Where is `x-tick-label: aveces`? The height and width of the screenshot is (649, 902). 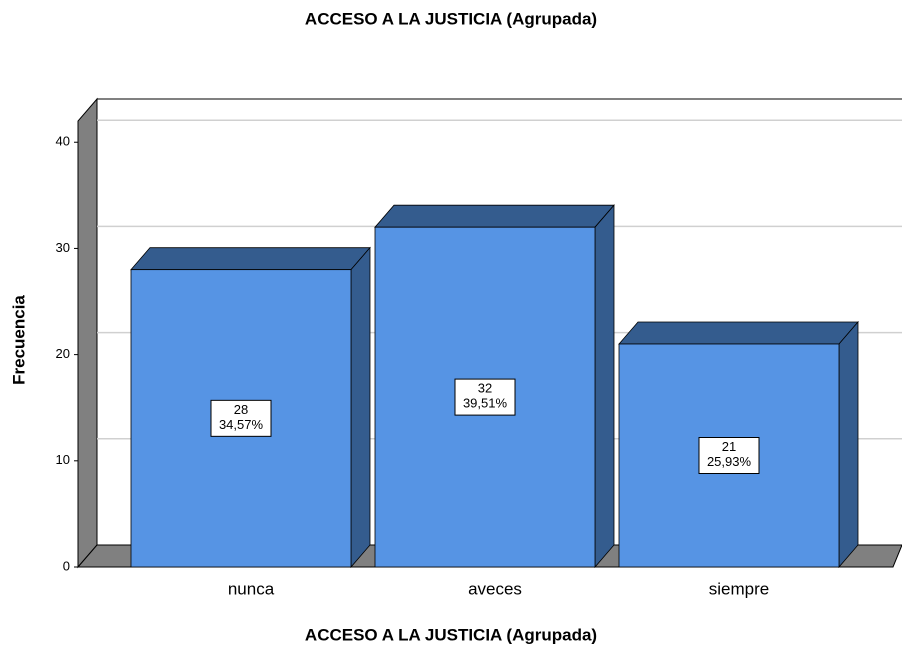
x-tick-label: aveces is located at coordinates (495, 588).